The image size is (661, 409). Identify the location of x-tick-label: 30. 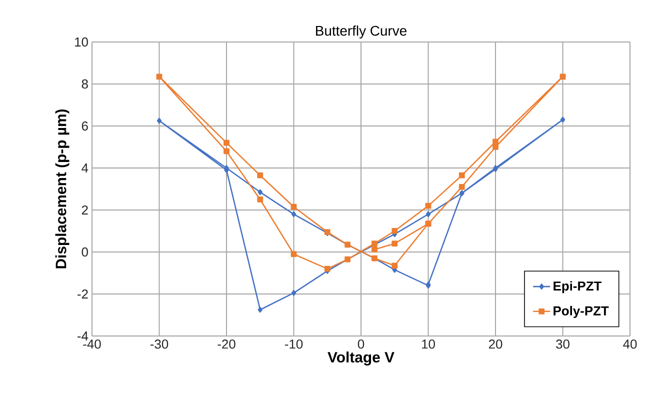
(563, 344).